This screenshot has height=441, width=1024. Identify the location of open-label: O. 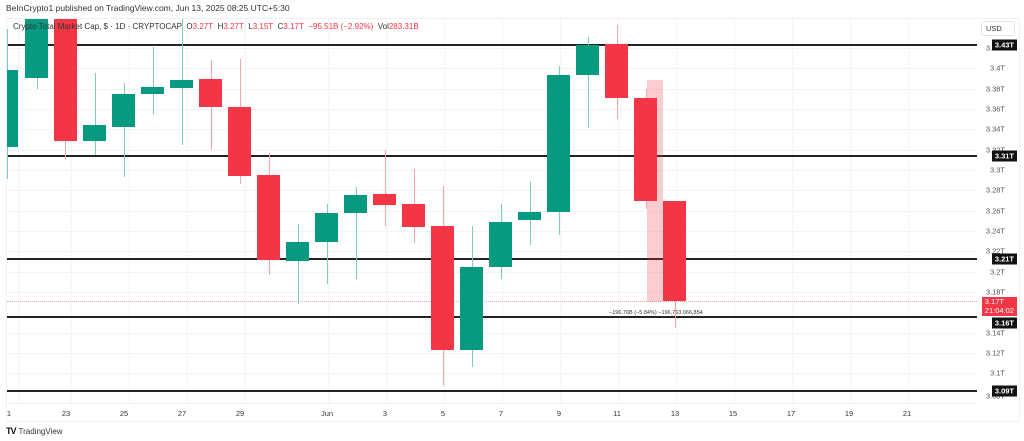
(189, 26).